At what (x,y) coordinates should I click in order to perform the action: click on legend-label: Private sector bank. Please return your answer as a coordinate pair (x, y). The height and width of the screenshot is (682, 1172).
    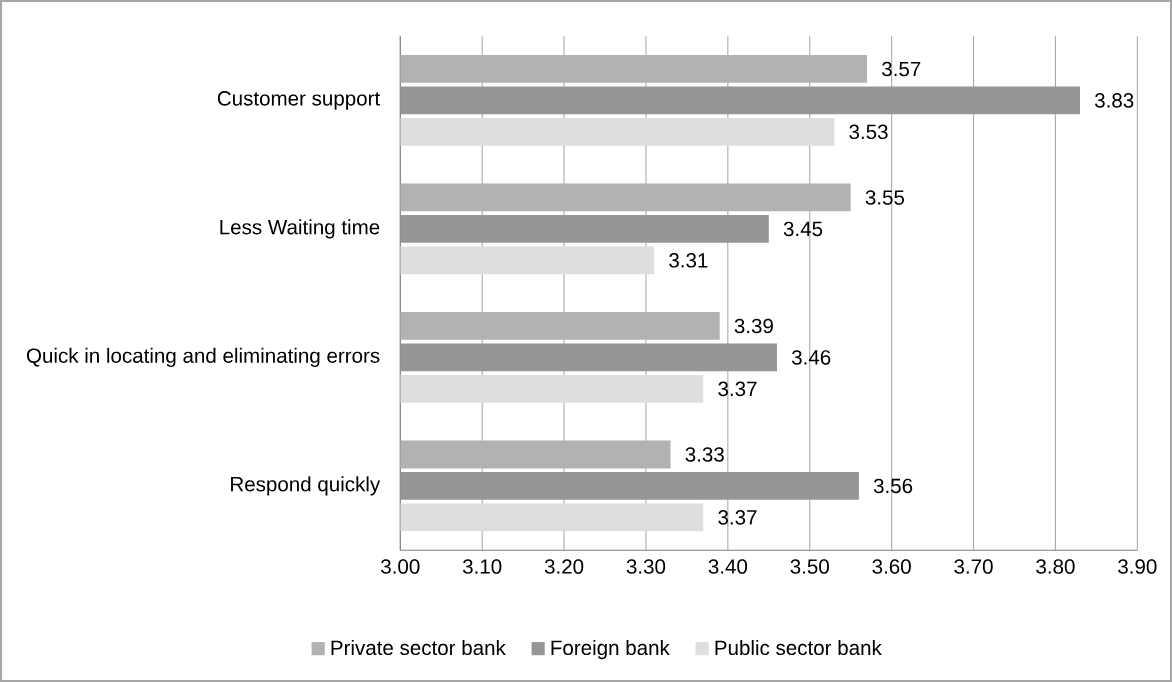
    Looking at the image, I should click on (418, 647).